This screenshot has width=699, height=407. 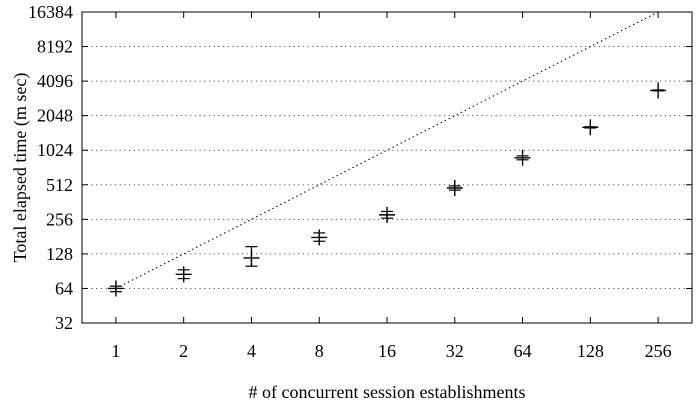 I want to click on y-tick-label: 4096, so click(x=55, y=81).